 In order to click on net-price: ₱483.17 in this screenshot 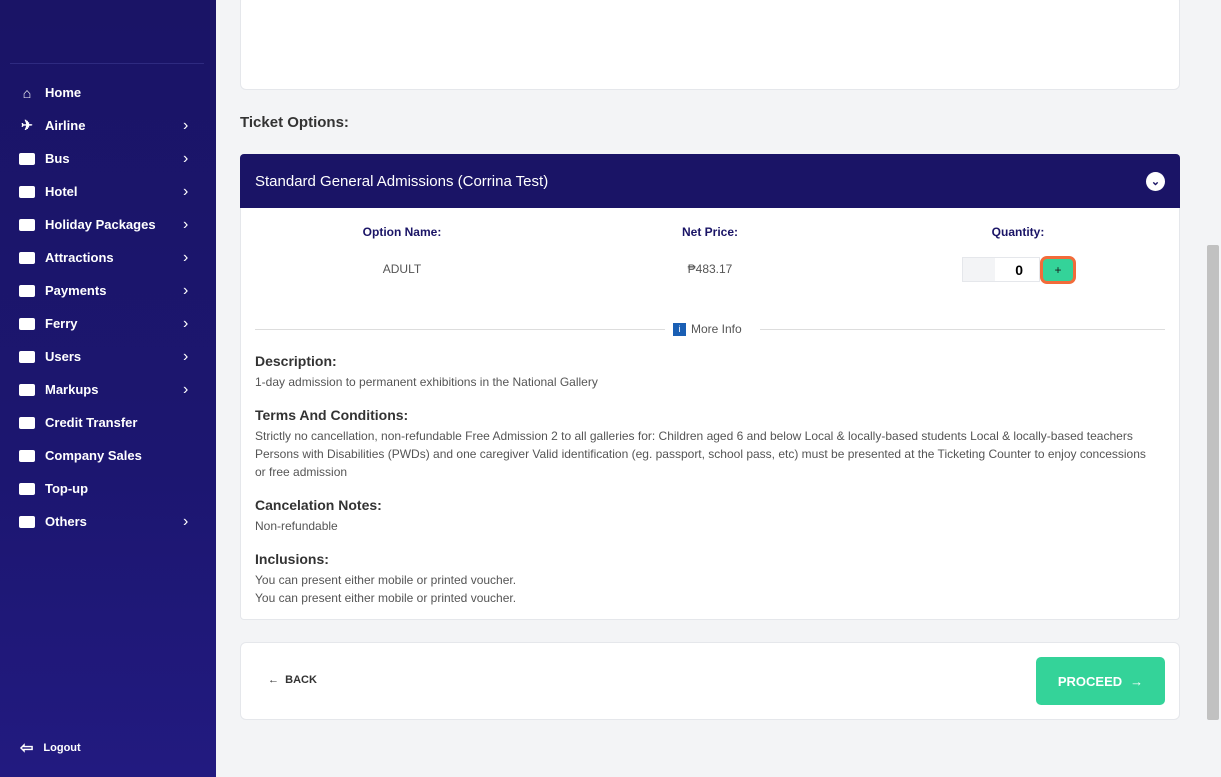, I will do `click(710, 269)`.